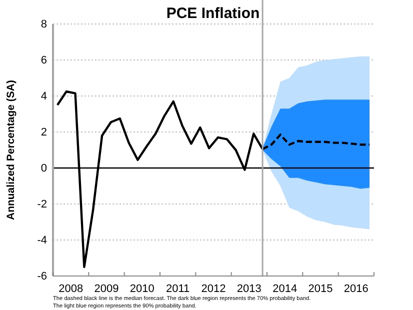 This screenshot has height=310, width=413. Describe the element at coordinates (43, 60) in the screenshot. I see `y-tick-label: 6` at that location.